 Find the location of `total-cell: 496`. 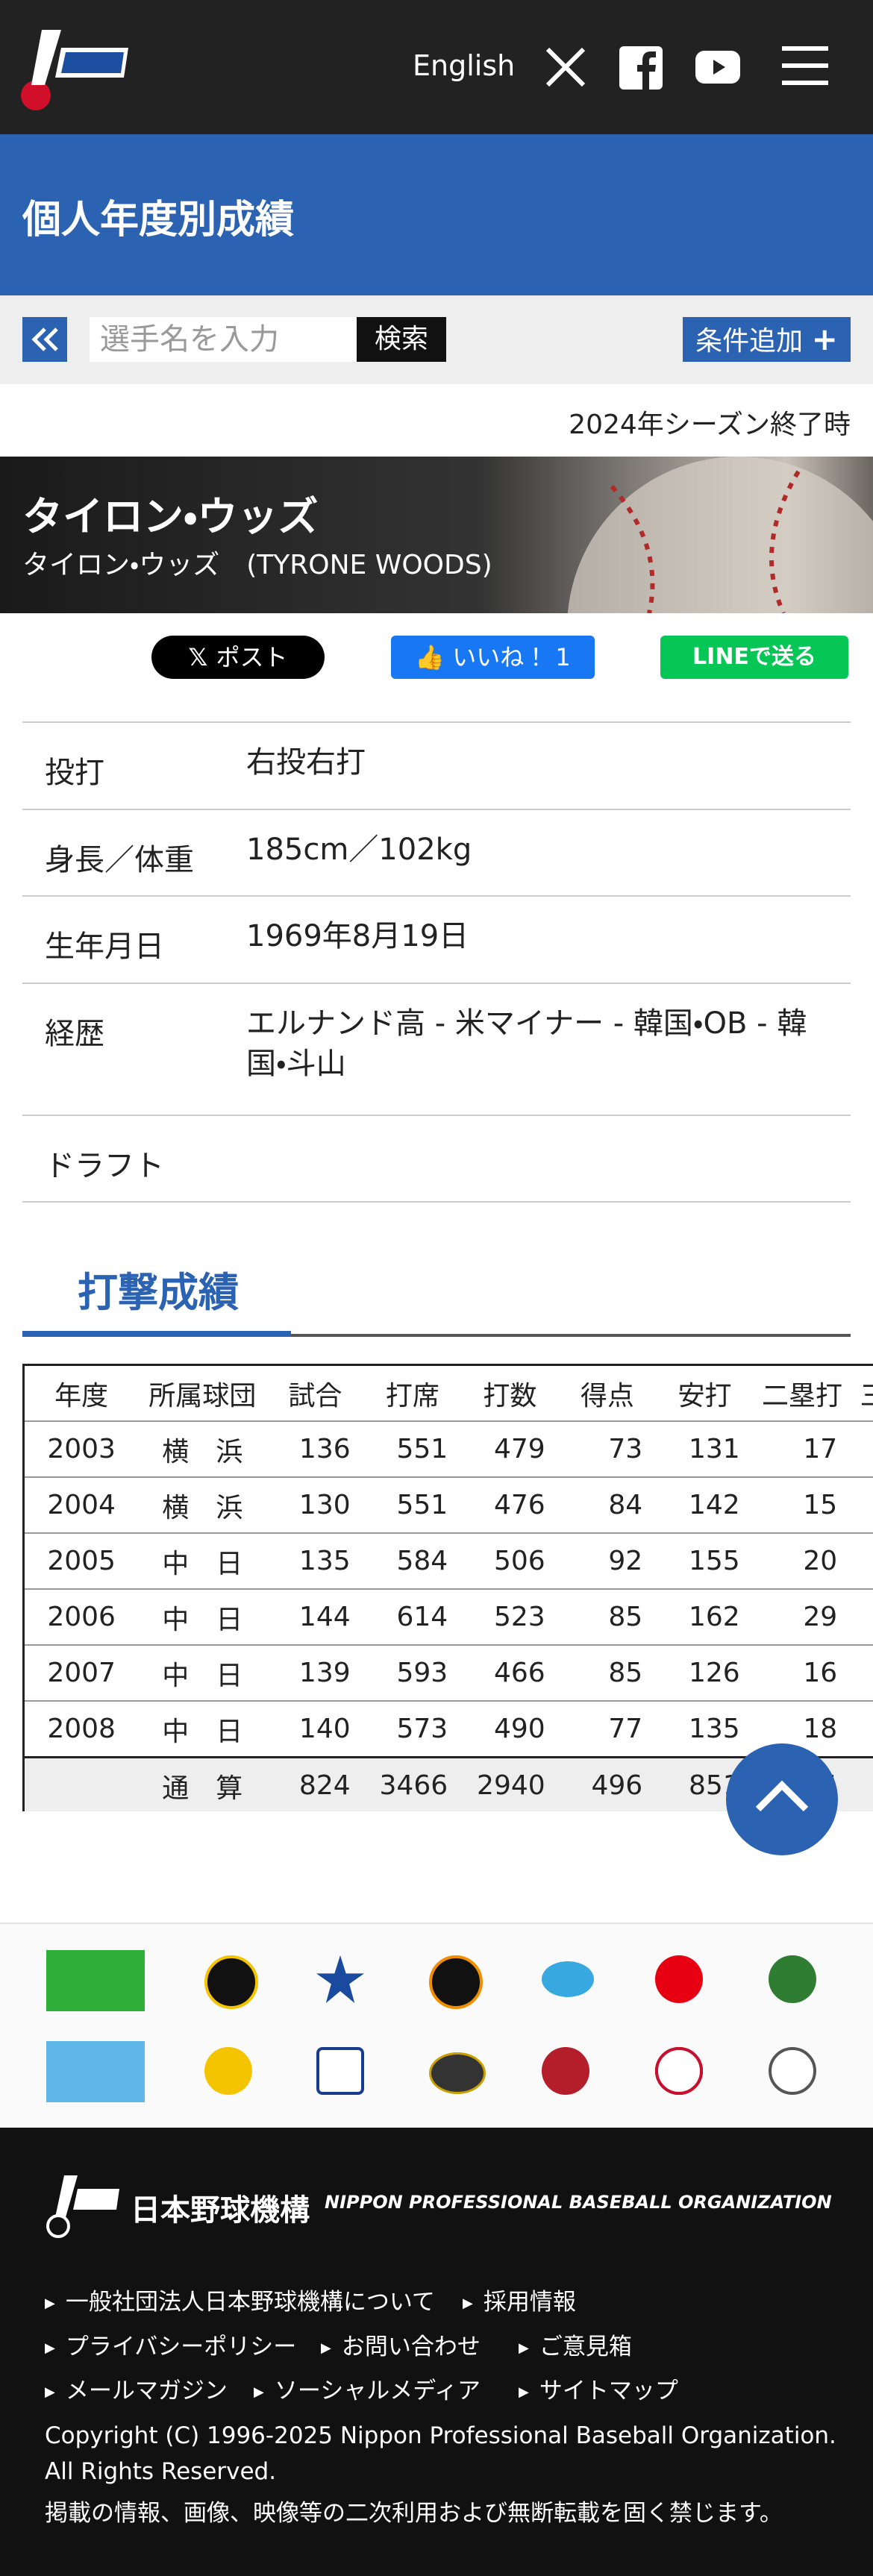

total-cell: 496 is located at coordinates (607, 1784).